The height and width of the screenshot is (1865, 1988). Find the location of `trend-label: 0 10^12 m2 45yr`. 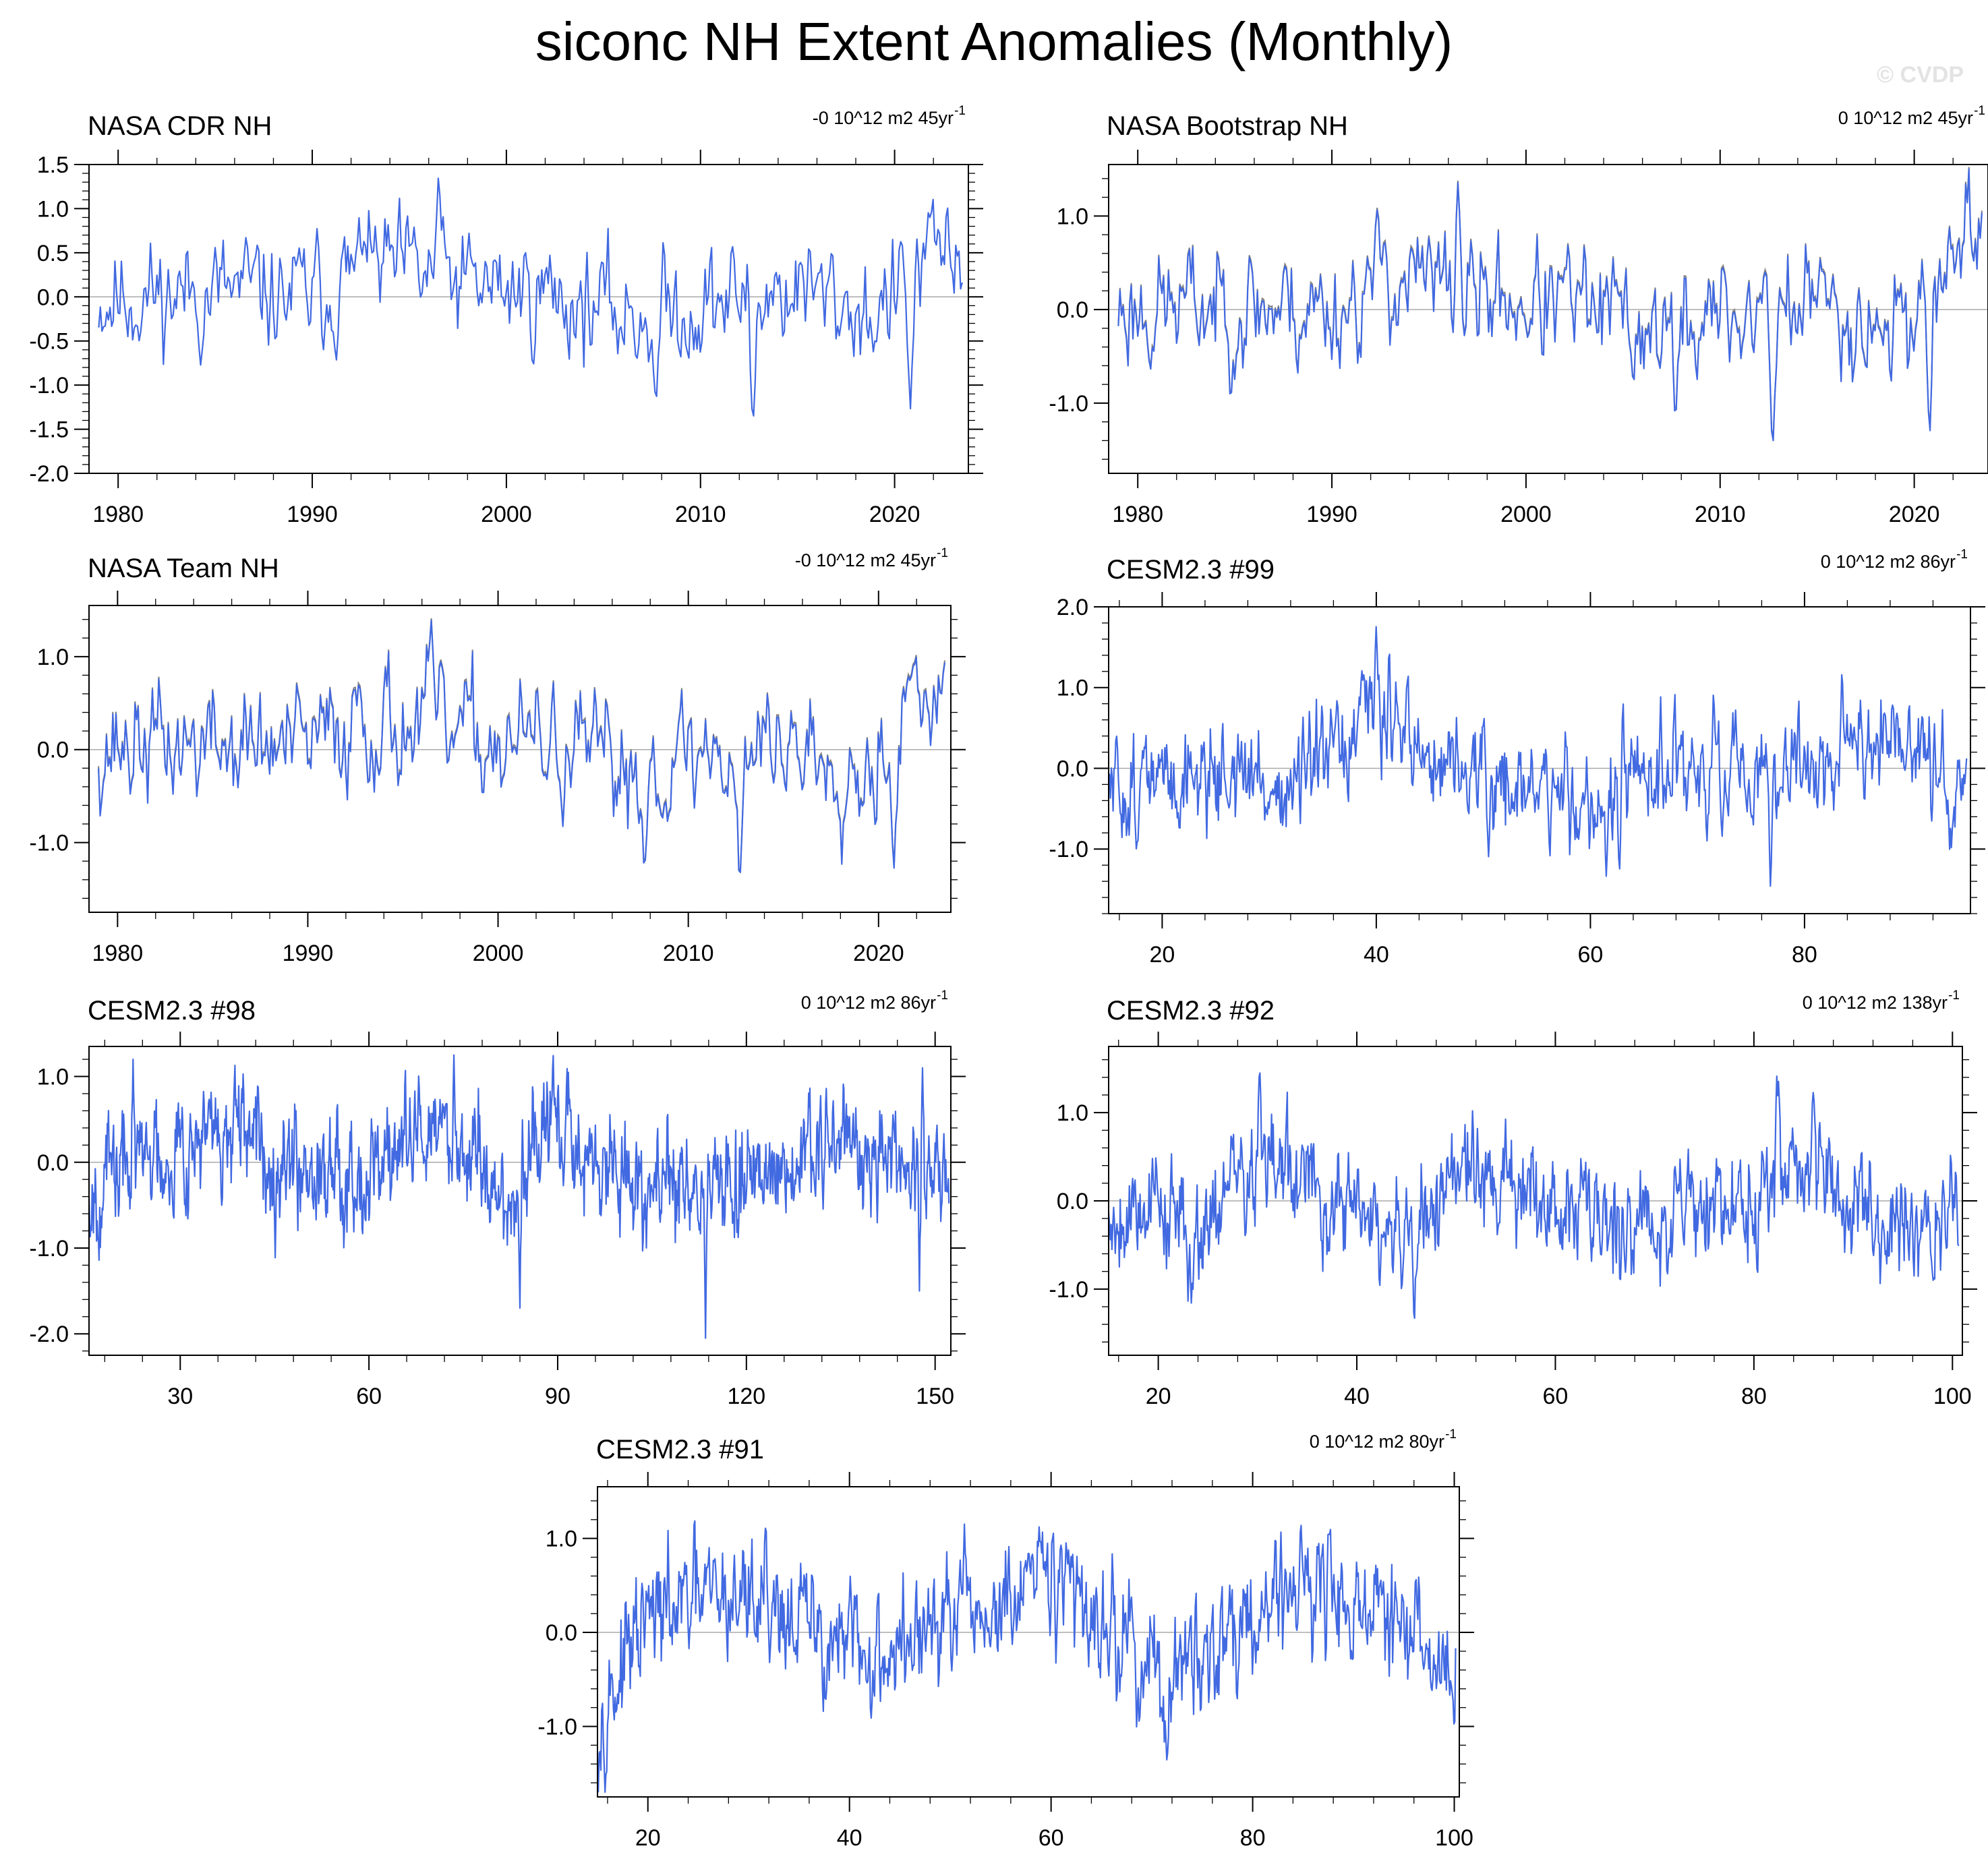

trend-label: 0 10^12 m2 45yr is located at coordinates (1906, 118).